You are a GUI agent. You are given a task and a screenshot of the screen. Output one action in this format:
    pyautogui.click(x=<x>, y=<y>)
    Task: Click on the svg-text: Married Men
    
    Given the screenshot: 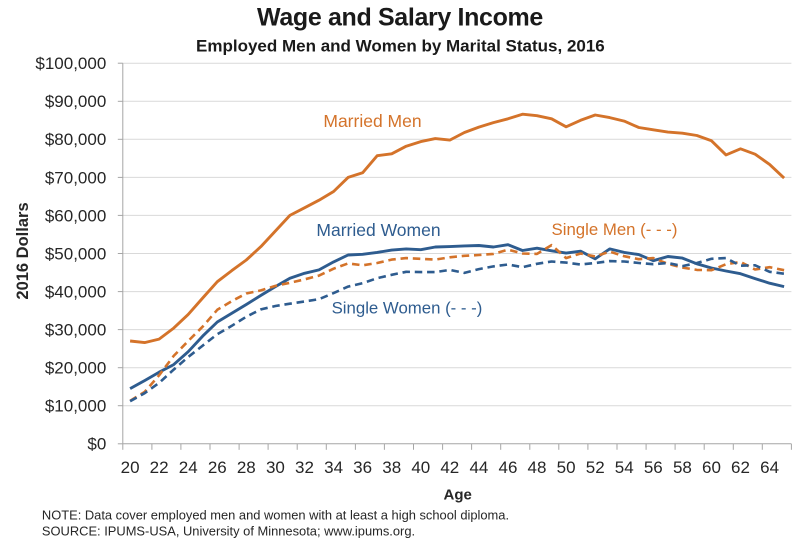 What is the action you would take?
    pyautogui.click(x=372, y=121)
    